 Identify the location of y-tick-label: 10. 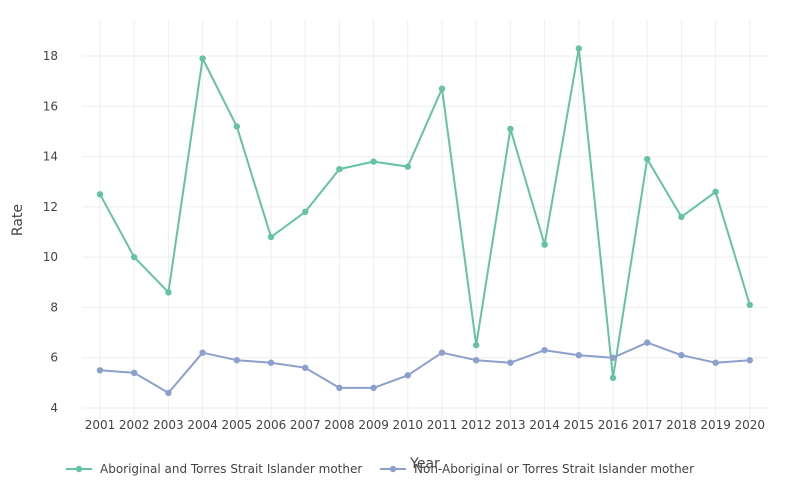
(50, 257).